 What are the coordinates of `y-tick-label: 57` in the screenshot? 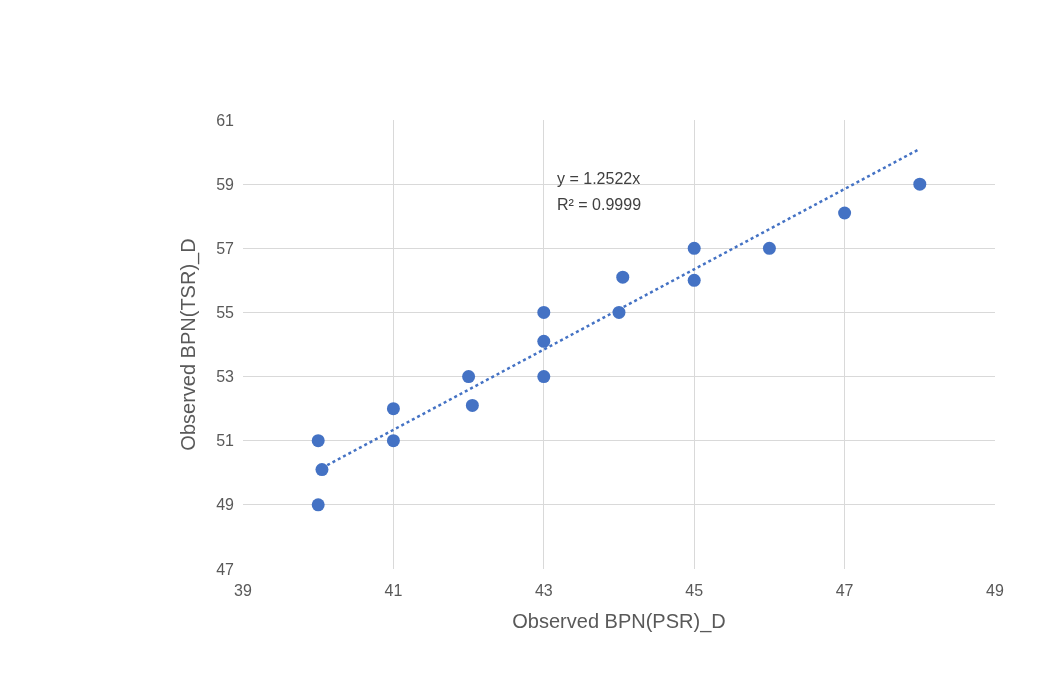 It's located at (225, 248).